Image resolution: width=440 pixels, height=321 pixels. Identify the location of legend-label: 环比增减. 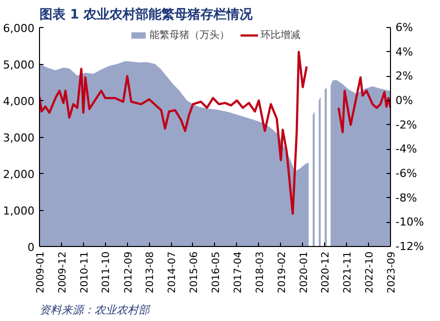
(280, 35).